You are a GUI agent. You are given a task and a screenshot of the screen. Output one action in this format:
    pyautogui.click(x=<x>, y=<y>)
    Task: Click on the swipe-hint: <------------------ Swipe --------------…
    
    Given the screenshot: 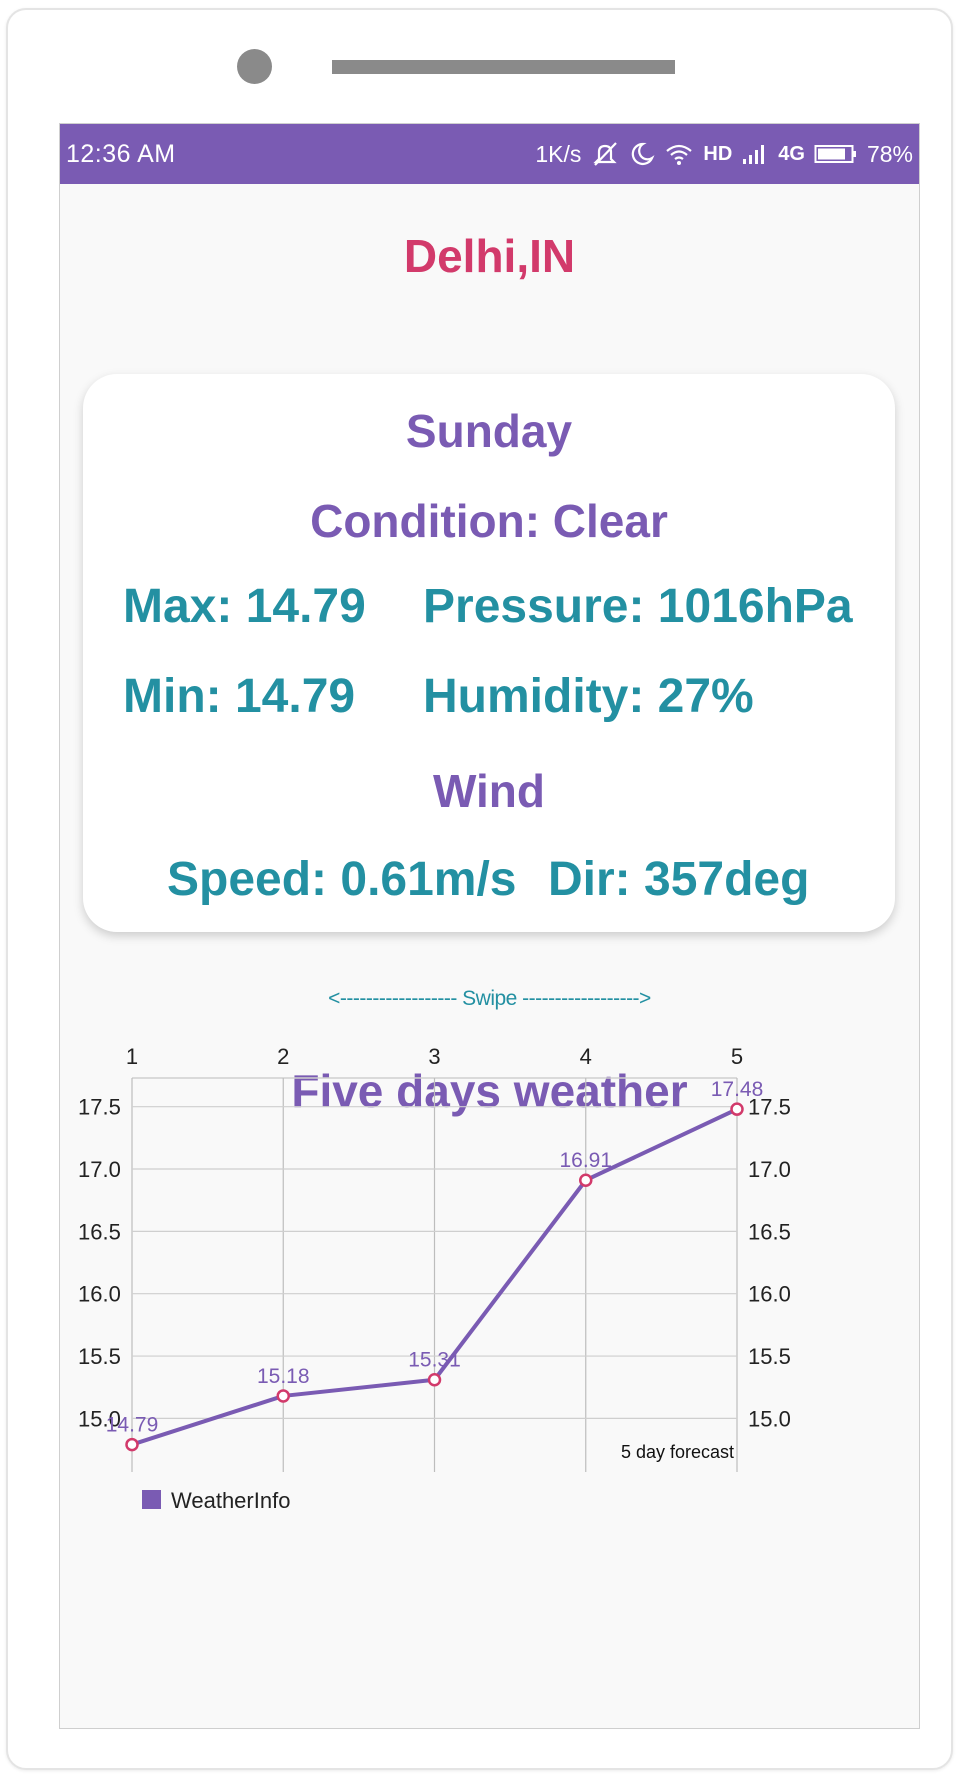 What is the action you would take?
    pyautogui.click(x=489, y=998)
    